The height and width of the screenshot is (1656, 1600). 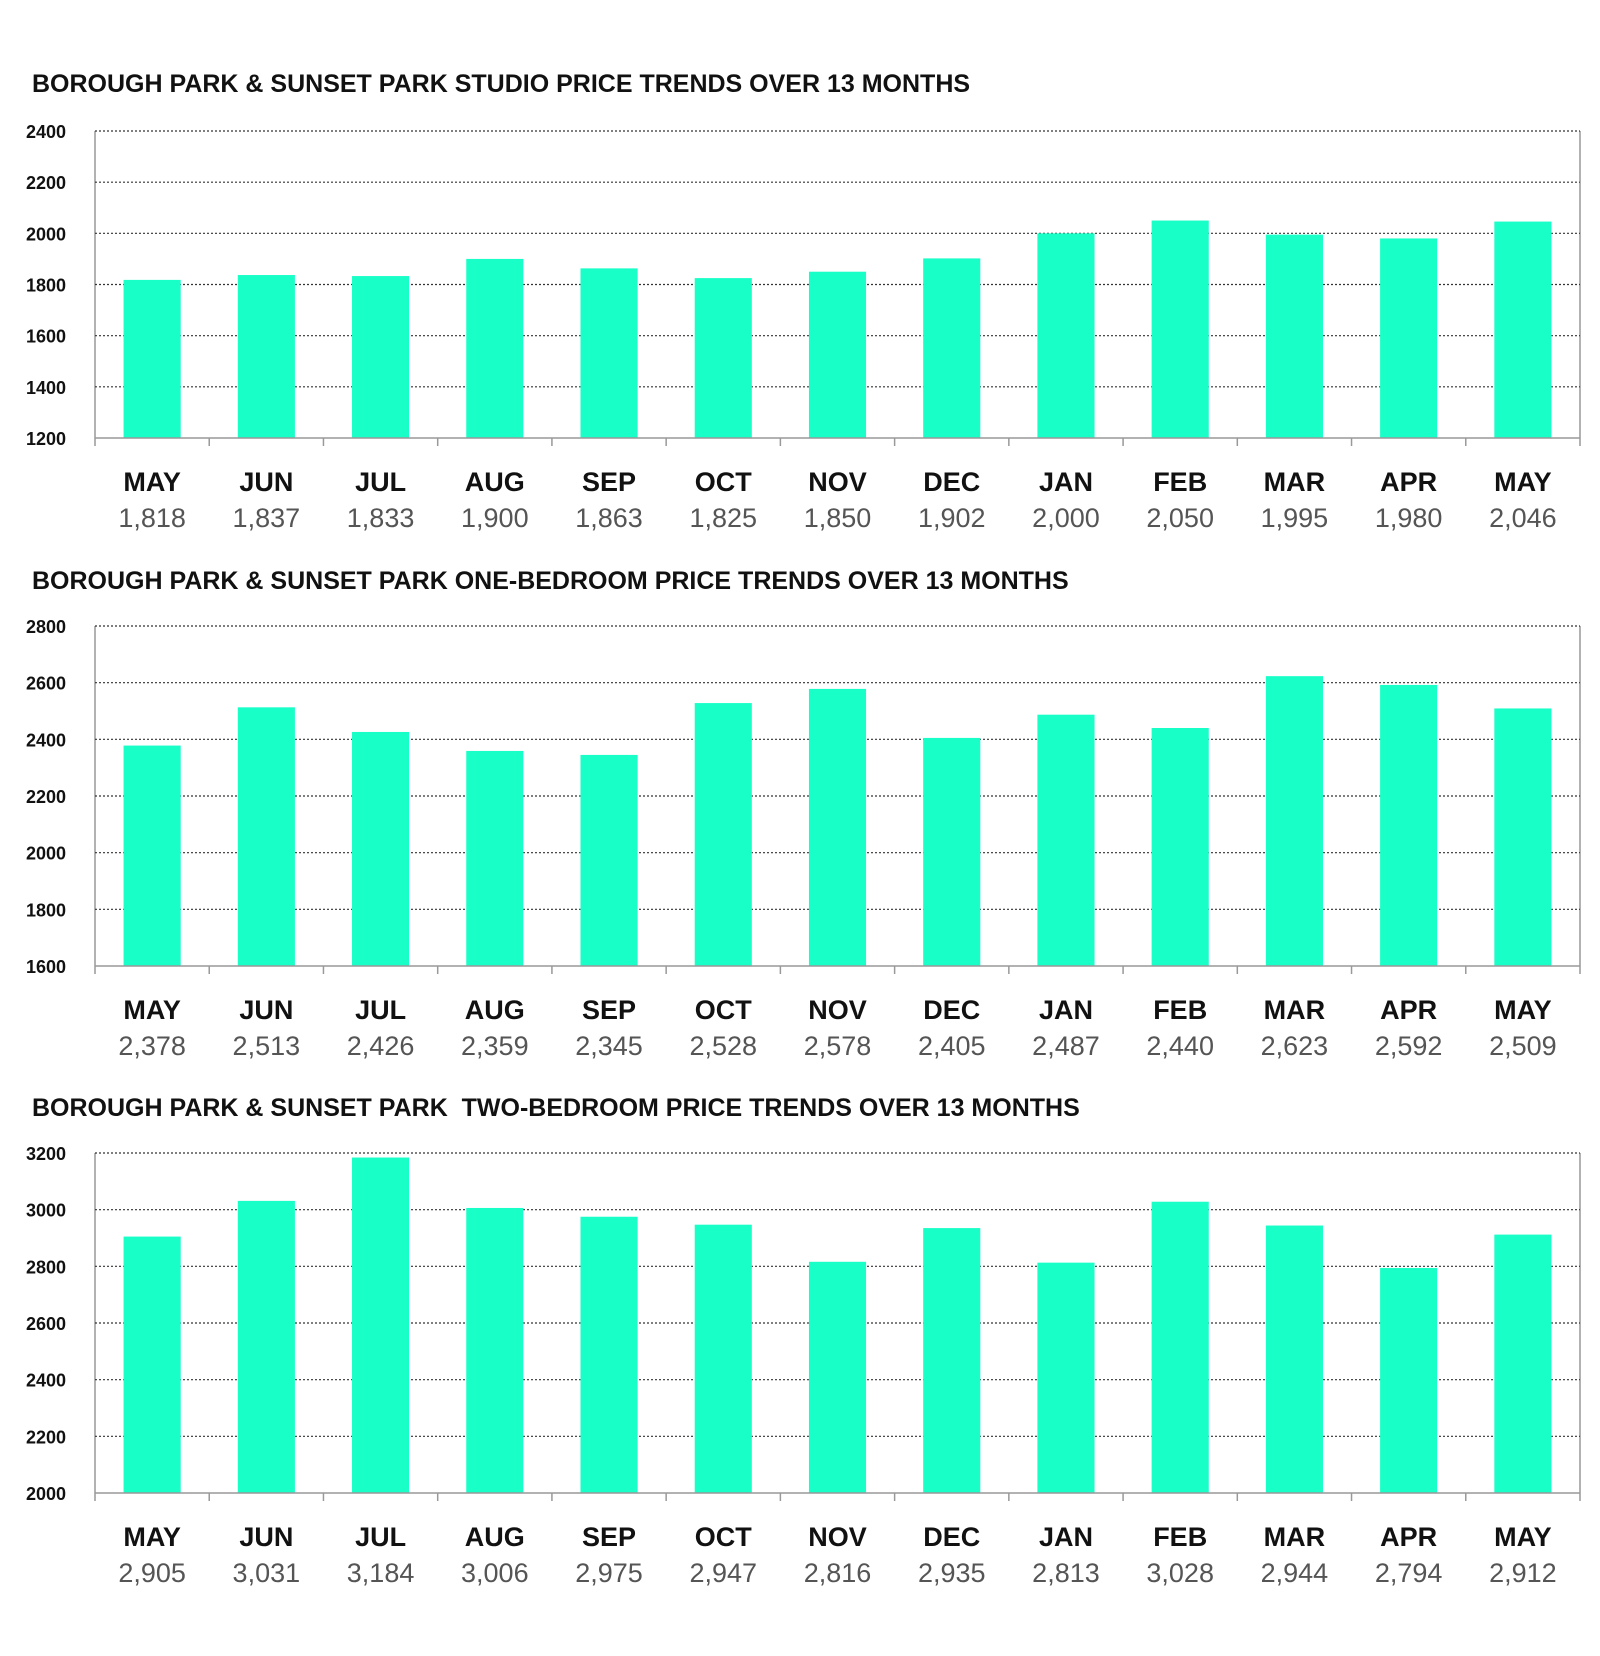 What do you see at coordinates (46, 1267) in the screenshot?
I see `y-tick-label: 2800` at bounding box center [46, 1267].